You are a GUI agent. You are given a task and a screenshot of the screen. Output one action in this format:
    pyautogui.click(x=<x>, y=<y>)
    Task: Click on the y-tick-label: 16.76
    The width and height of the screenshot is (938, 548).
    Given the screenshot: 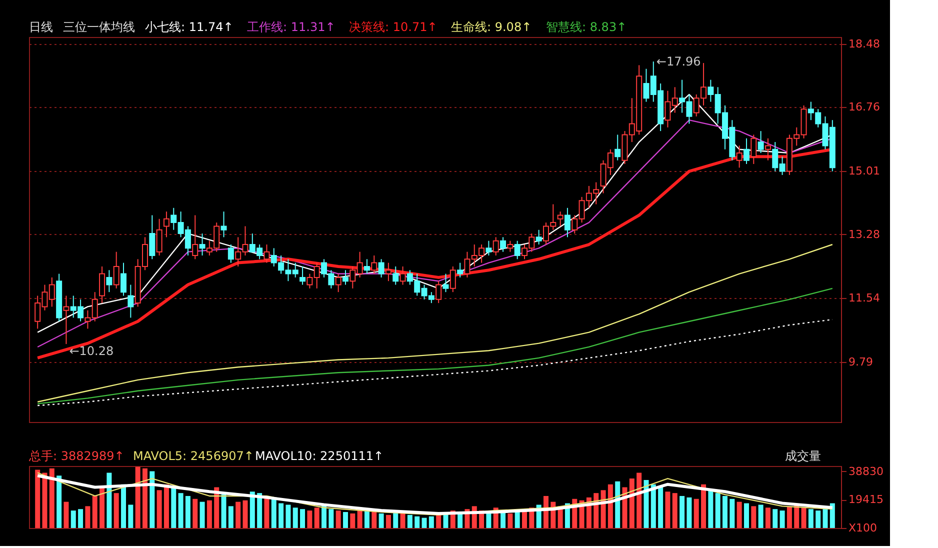 What is the action you would take?
    pyautogui.click(x=864, y=107)
    